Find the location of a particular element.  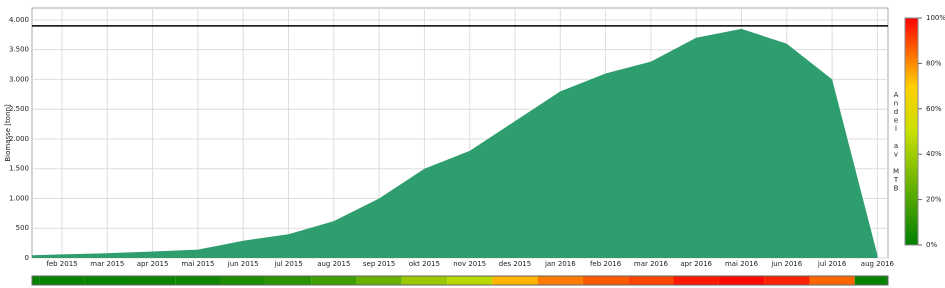

y-tick-label: 4.000 is located at coordinates (19, 20).